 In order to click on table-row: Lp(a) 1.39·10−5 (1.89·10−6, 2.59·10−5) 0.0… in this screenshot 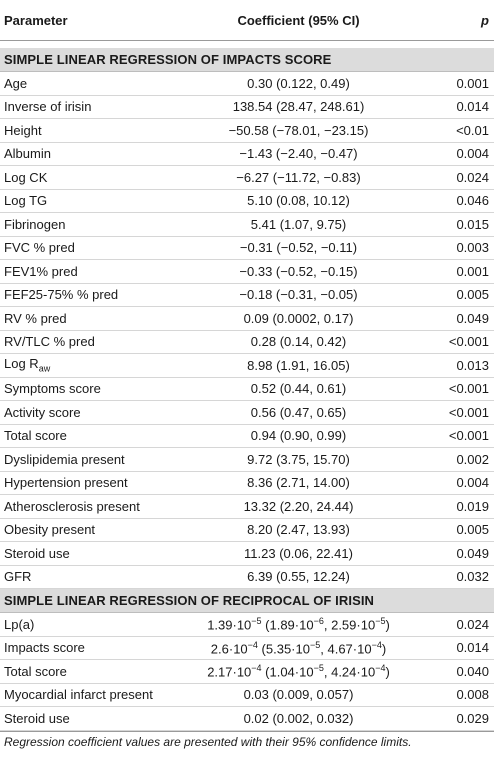, I will do `click(247, 625)`.